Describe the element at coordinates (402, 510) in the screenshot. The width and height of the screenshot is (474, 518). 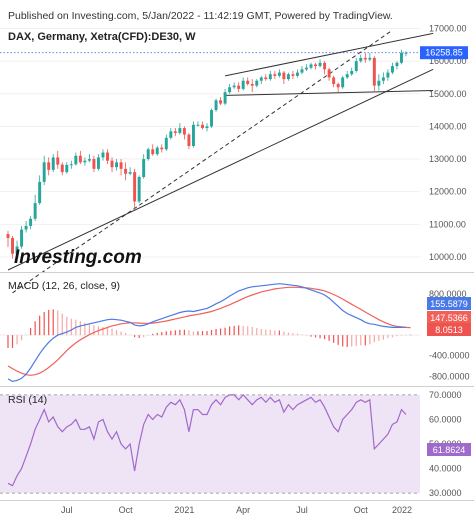
I see `x-tick: 2022` at that location.